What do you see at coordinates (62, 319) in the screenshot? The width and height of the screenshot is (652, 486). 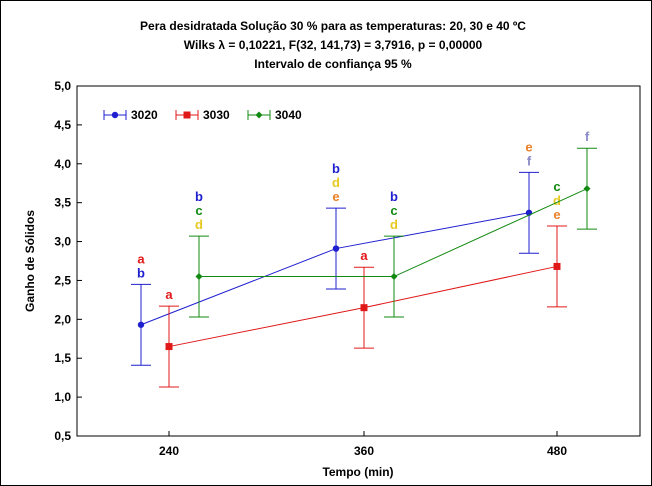 I see `y-tick-label: 2,0` at bounding box center [62, 319].